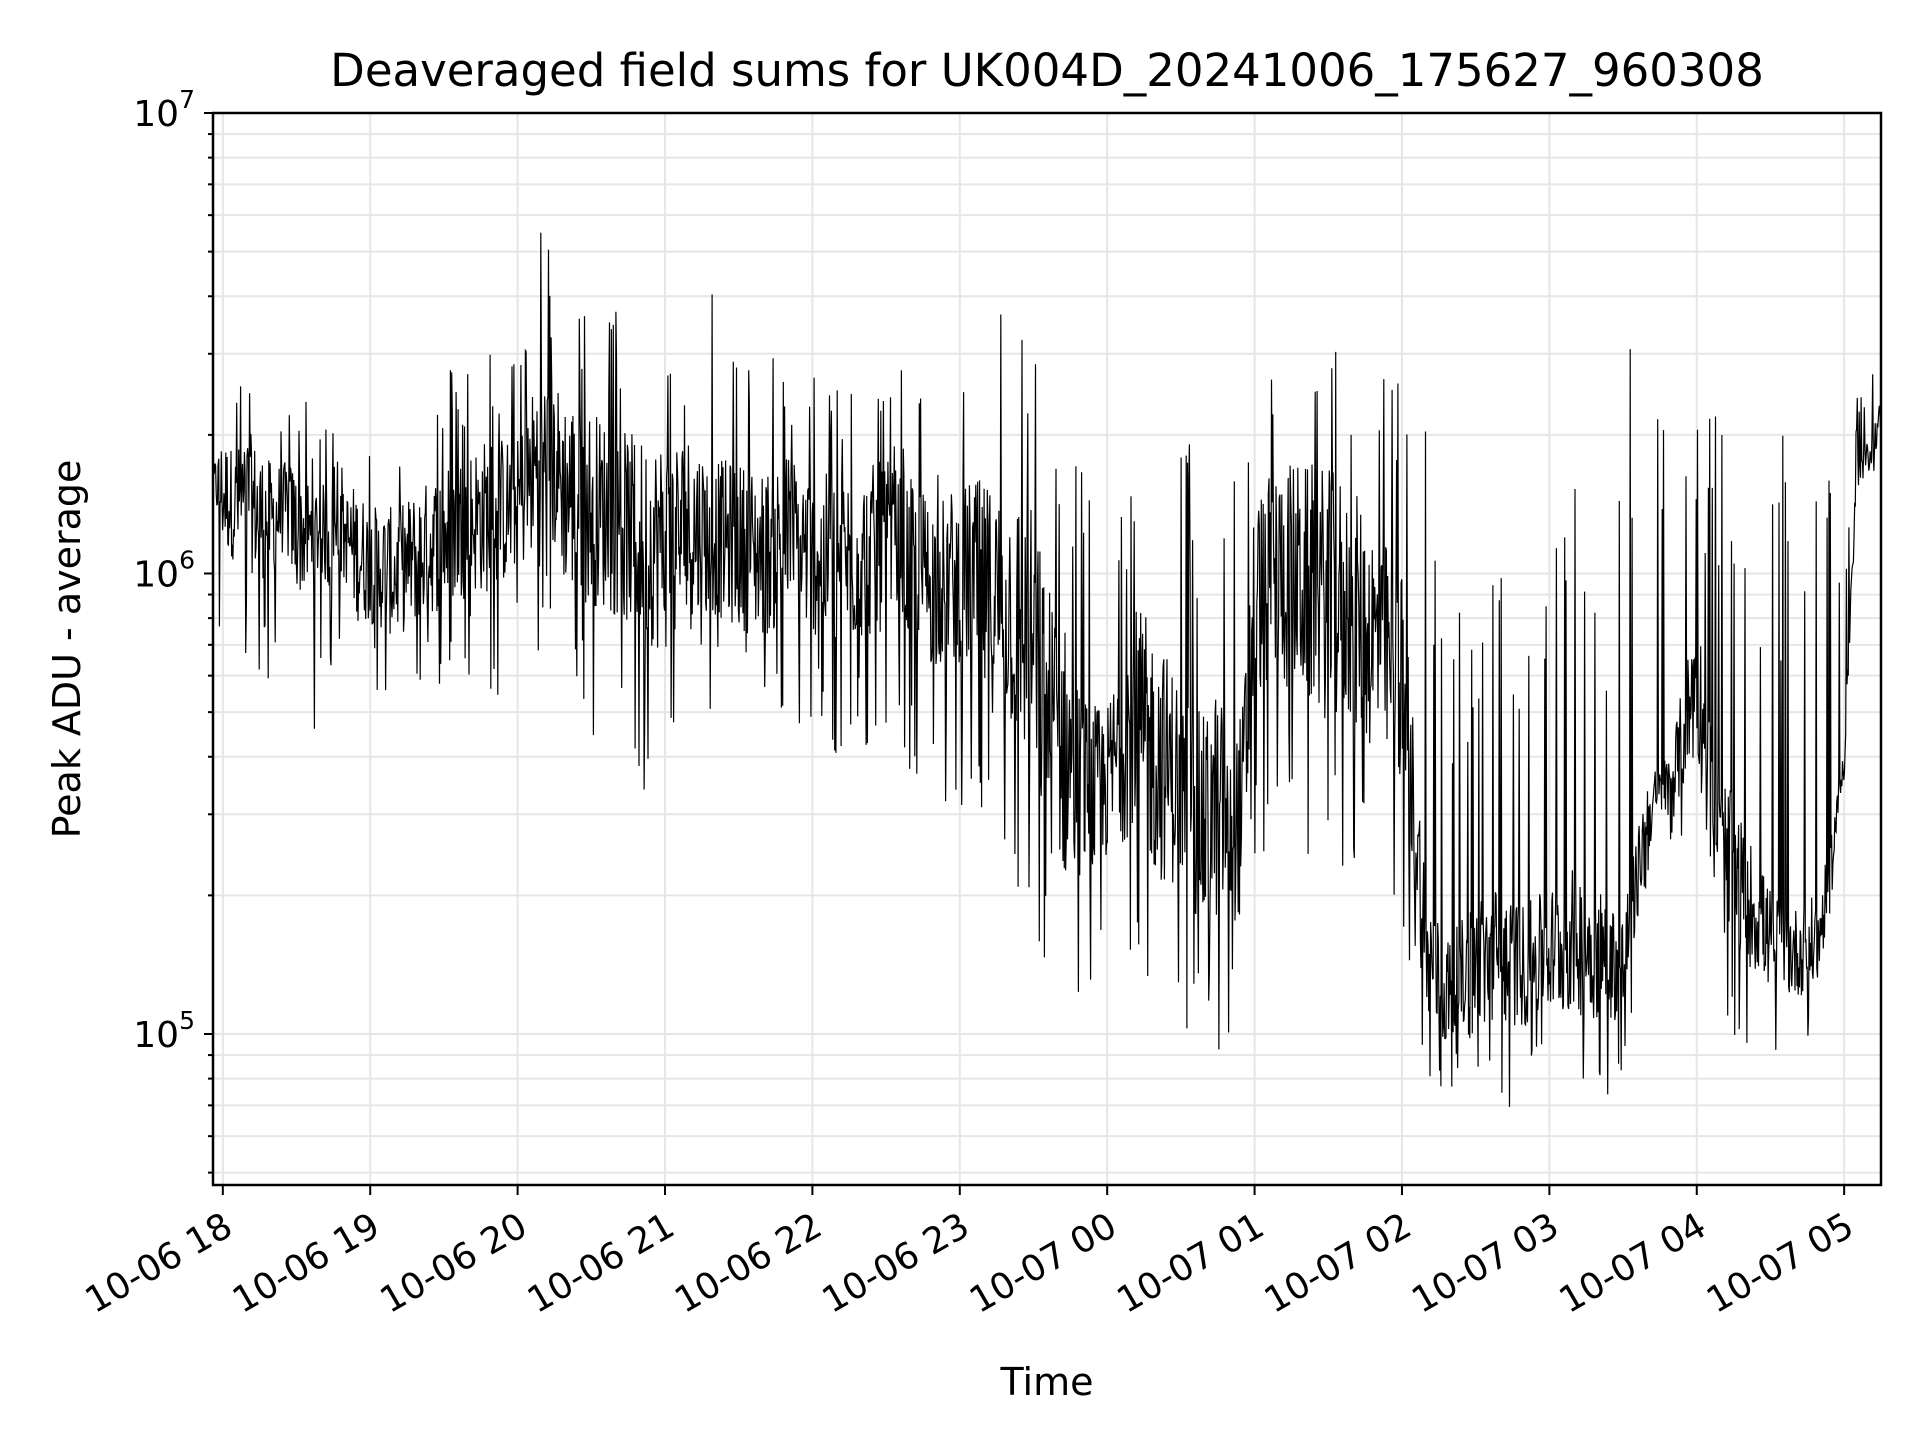 The height and width of the screenshot is (1440, 1920). What do you see at coordinates (1780, 1263) in the screenshot?
I see `x-tick-label: 10-07 05` at bounding box center [1780, 1263].